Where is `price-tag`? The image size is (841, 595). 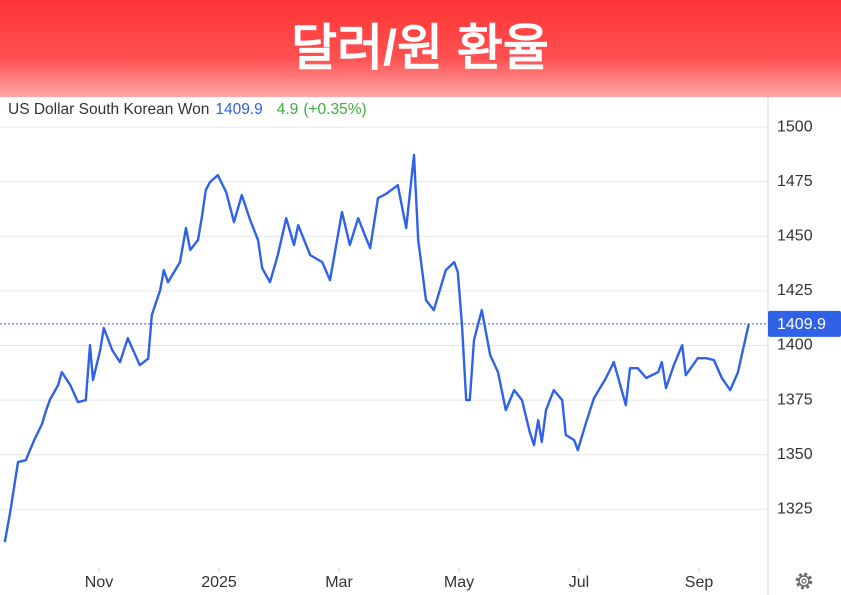
price-tag is located at coordinates (804, 323).